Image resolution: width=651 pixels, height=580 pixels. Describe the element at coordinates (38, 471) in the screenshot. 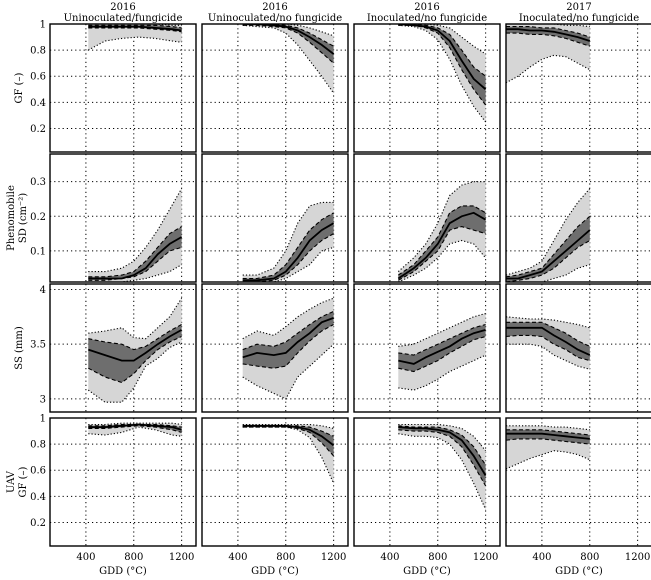

I see `ytick-uav-2: 0.6` at that location.